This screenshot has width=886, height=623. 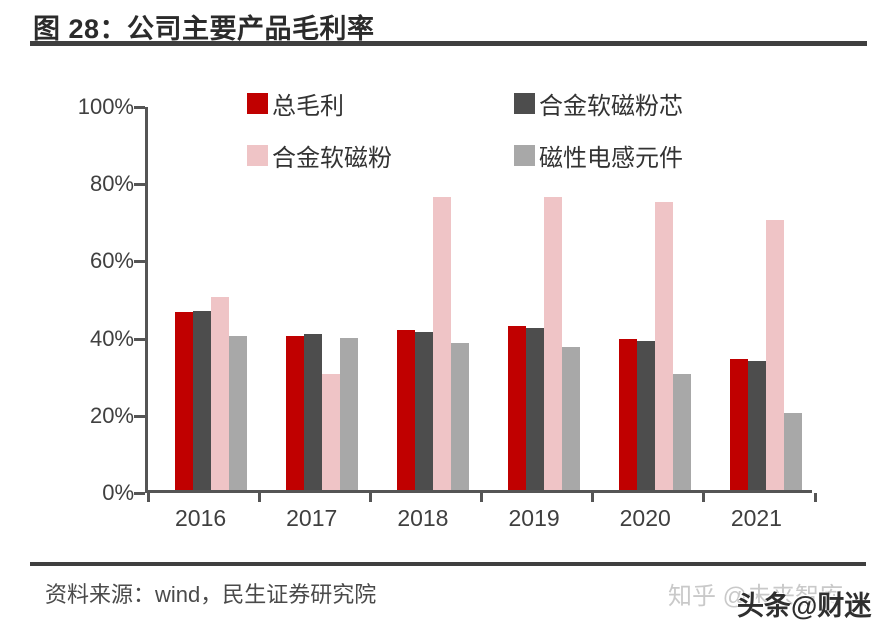 I want to click on y-axis-tick-label: 20%, so click(x=111, y=415).